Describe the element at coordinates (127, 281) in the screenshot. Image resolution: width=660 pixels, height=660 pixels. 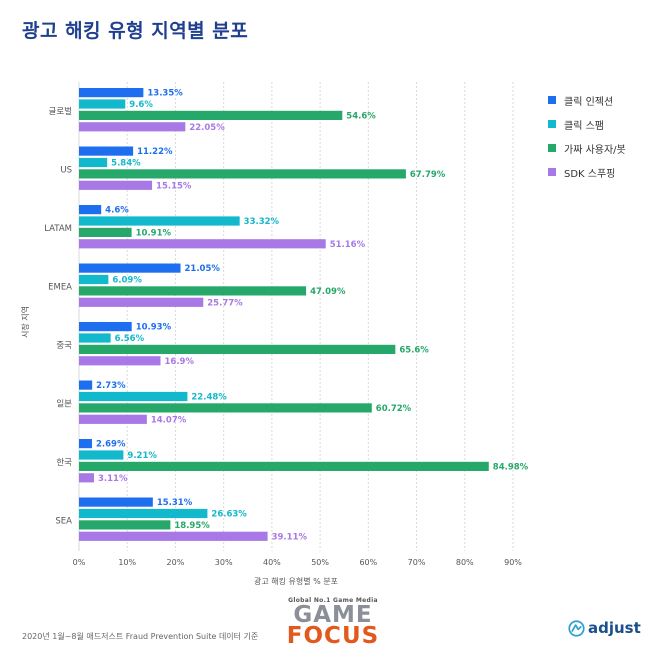
I see `data-label: 6.09%` at that location.